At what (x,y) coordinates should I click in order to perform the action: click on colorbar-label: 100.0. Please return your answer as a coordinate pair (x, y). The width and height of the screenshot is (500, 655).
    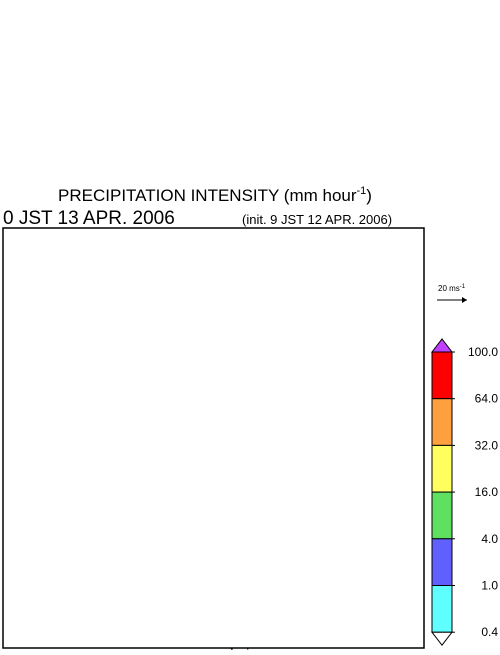
    Looking at the image, I should click on (483, 352).